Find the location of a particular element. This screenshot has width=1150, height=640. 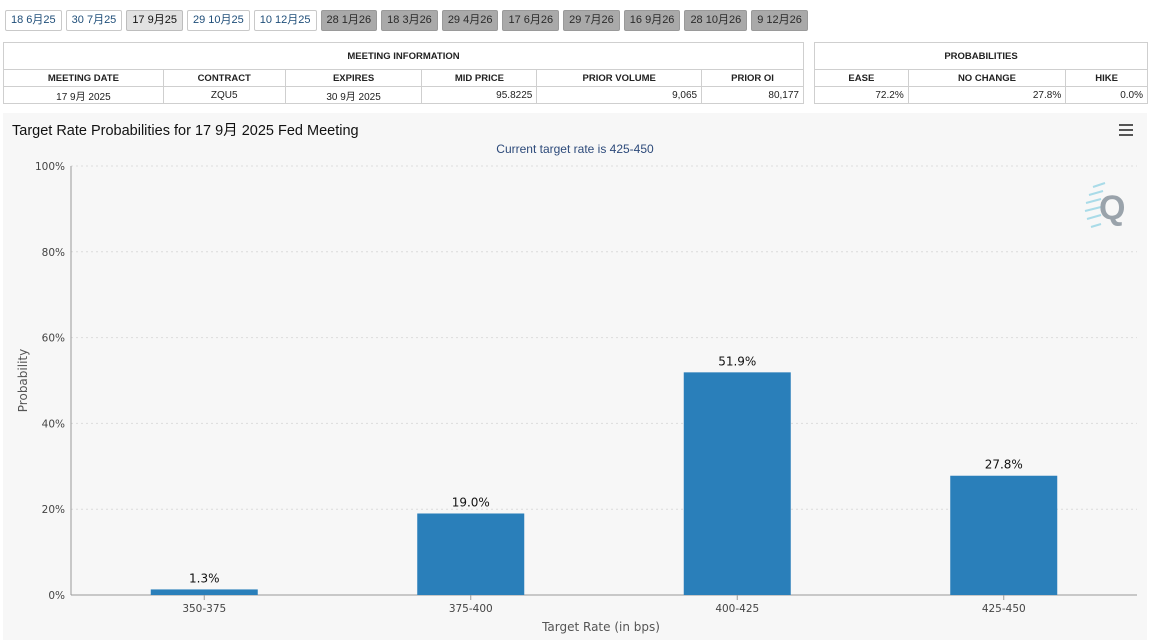

prior-volume-value: 9,065 is located at coordinates (619, 95).